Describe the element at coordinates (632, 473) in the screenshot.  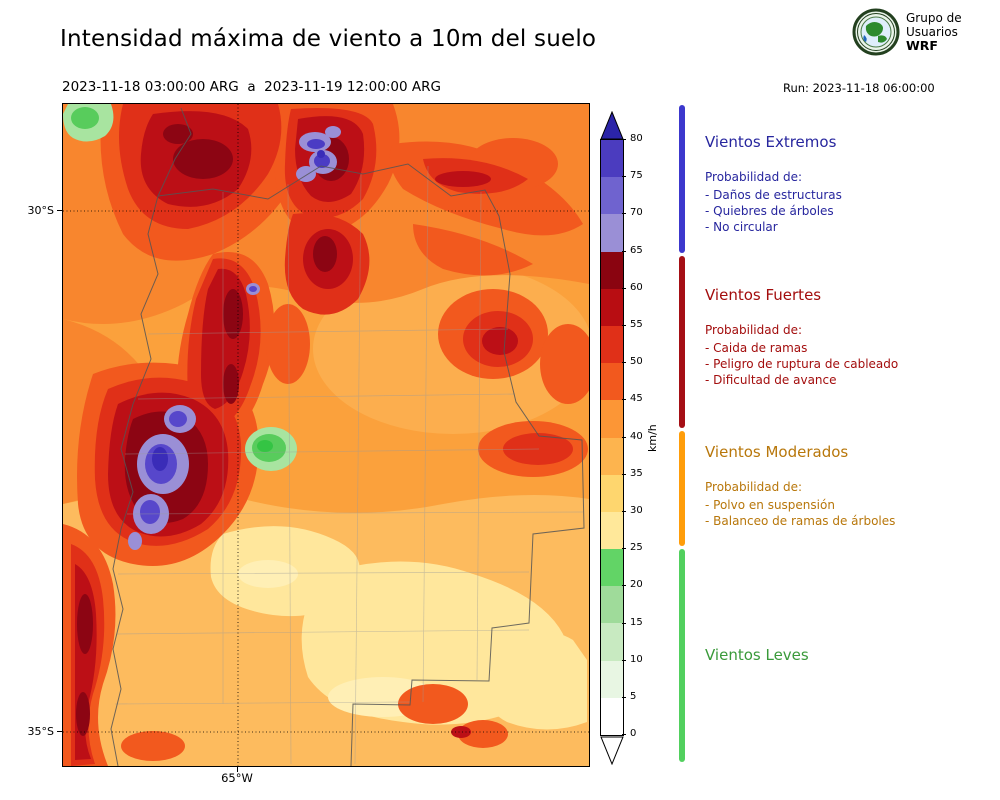
I see `colorbar-tick-35: 35` at that location.